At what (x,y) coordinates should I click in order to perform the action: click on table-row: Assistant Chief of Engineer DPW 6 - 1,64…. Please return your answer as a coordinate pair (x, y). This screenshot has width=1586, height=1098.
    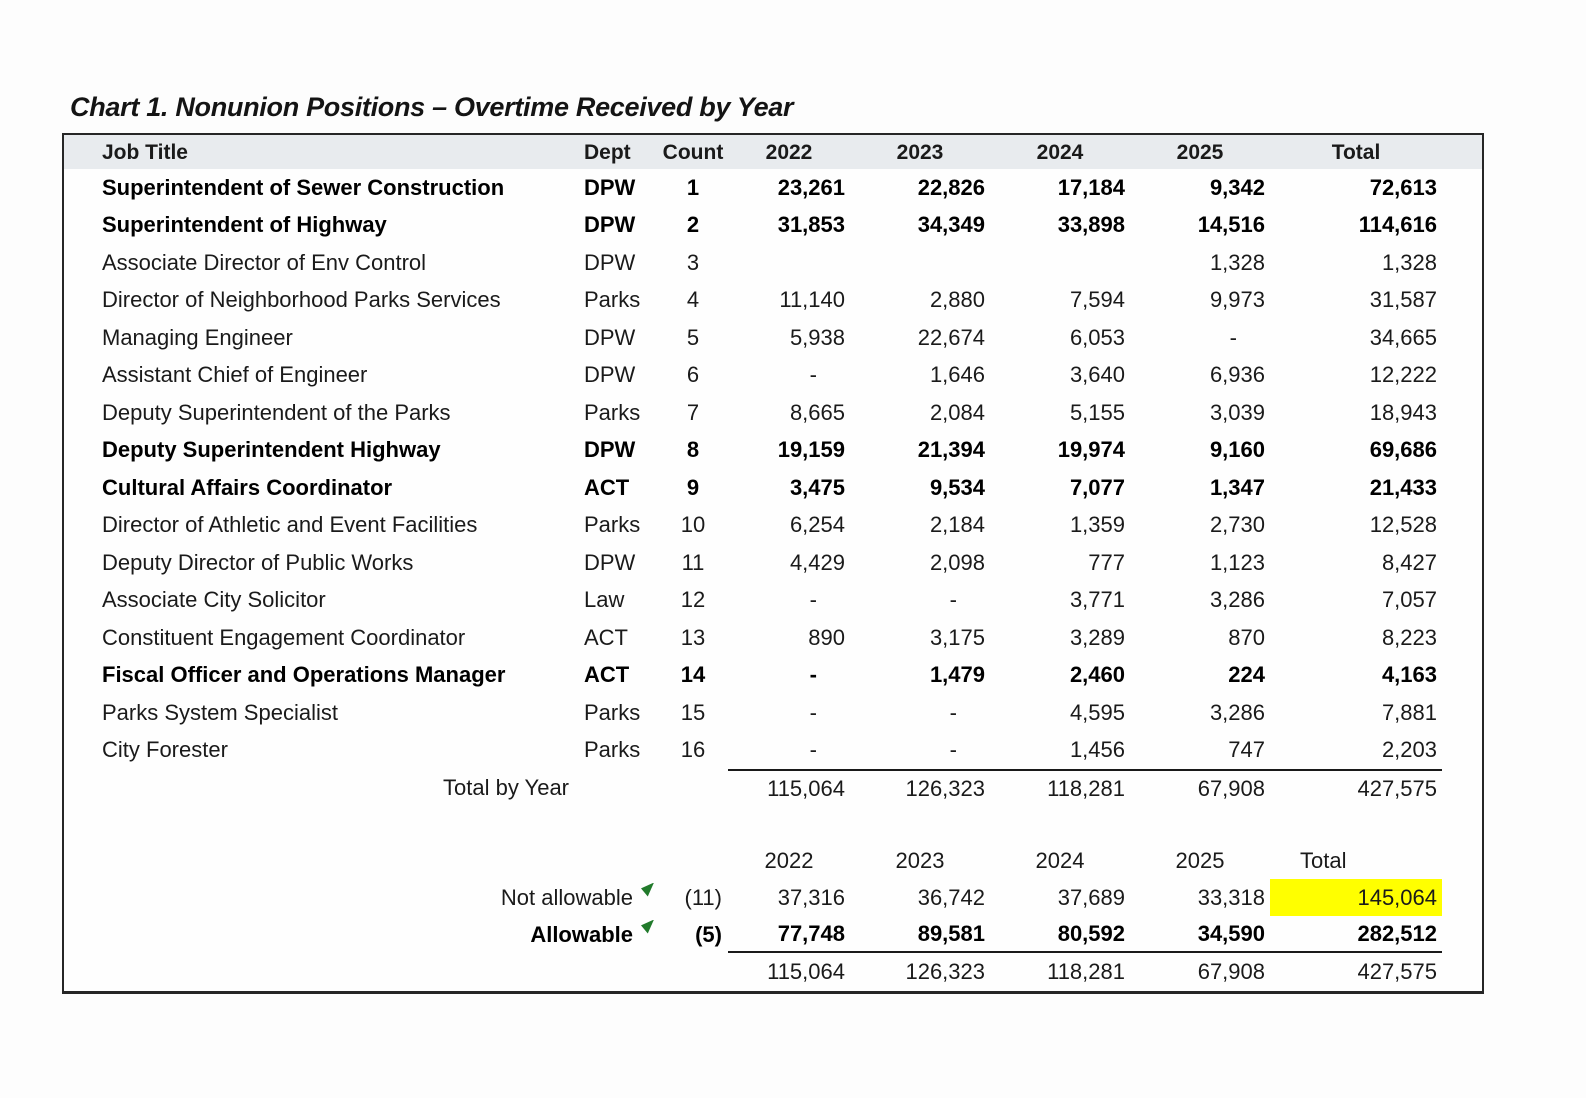
    Looking at the image, I should click on (773, 376).